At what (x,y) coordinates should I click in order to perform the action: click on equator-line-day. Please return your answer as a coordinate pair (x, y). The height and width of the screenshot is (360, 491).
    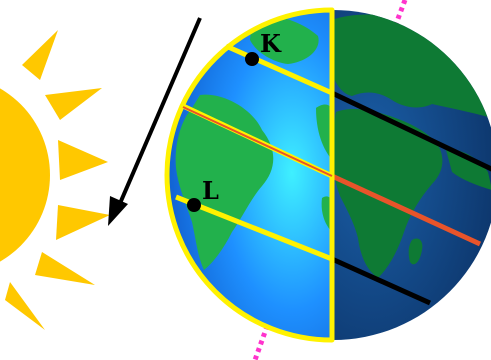
    Looking at the image, I should click on (257, 141).